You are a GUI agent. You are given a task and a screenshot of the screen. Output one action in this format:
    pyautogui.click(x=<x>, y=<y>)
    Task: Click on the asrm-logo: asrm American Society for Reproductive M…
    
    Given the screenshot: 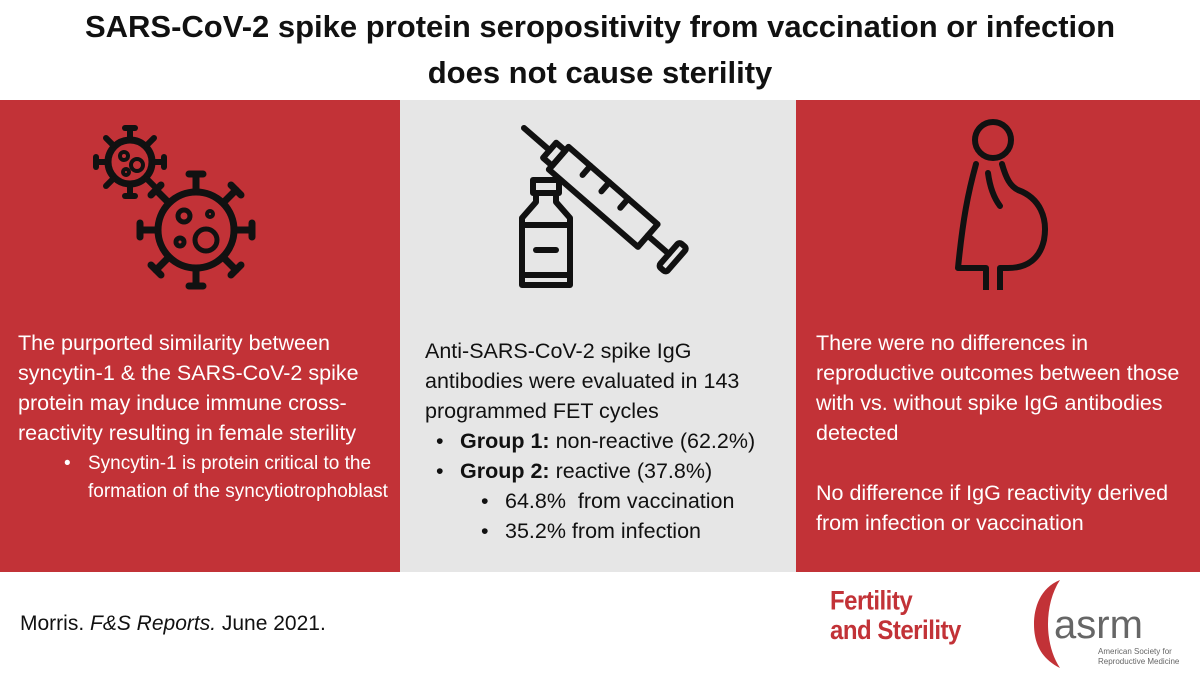 What is the action you would take?
    pyautogui.click(x=1107, y=624)
    